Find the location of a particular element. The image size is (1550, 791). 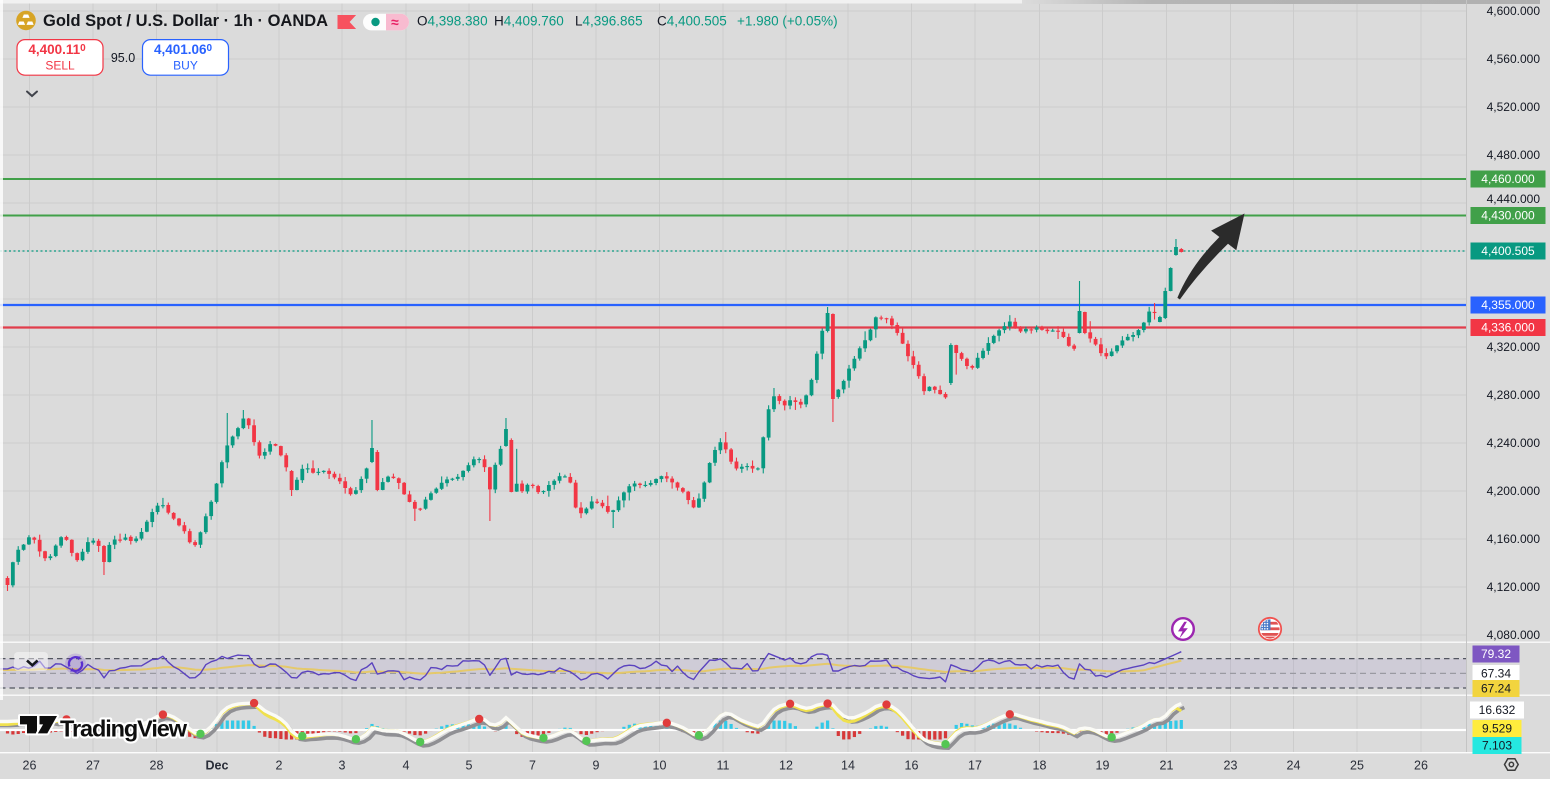

svg-text: 67.24 is located at coordinates (1496, 689).